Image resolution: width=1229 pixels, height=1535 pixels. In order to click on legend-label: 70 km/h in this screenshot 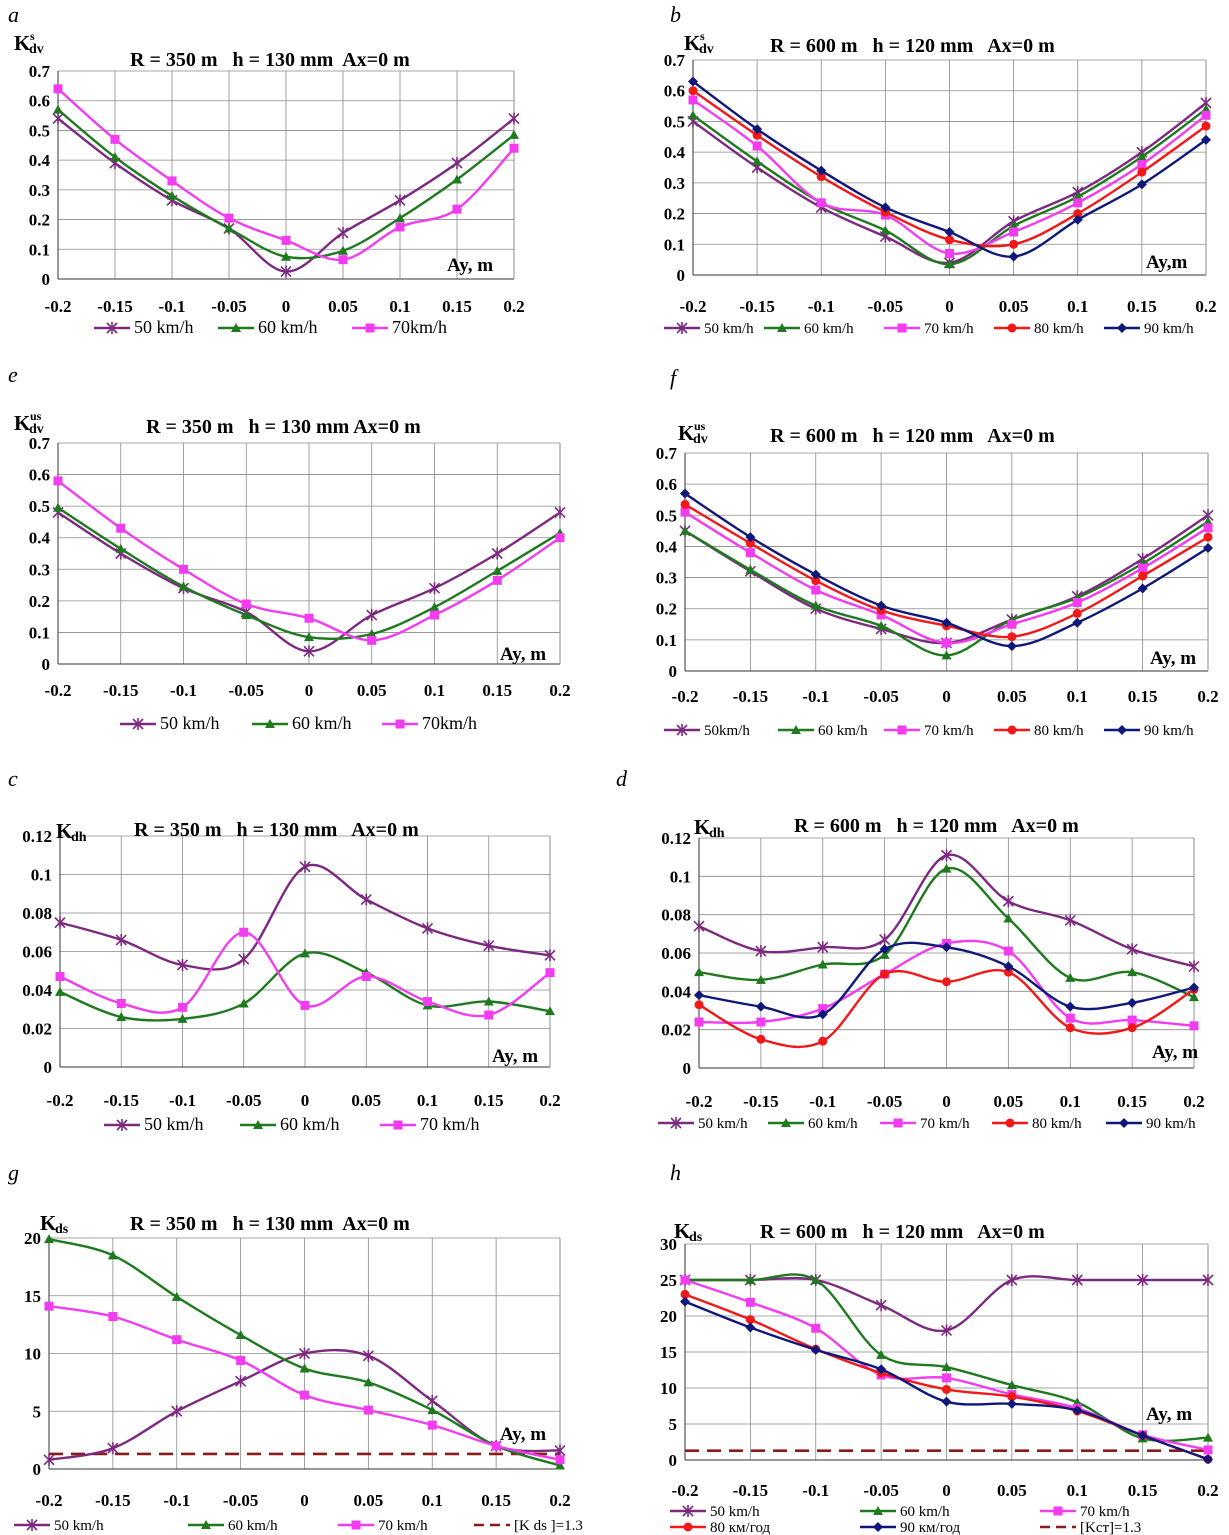, I will do `click(403, 1526)`.